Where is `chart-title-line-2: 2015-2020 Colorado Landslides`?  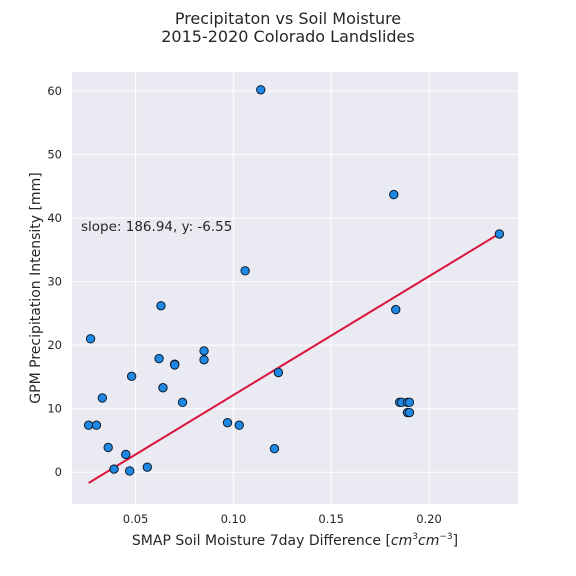
chart-title-line-2: 2015-2020 Colorado Landslides is located at coordinates (287, 36).